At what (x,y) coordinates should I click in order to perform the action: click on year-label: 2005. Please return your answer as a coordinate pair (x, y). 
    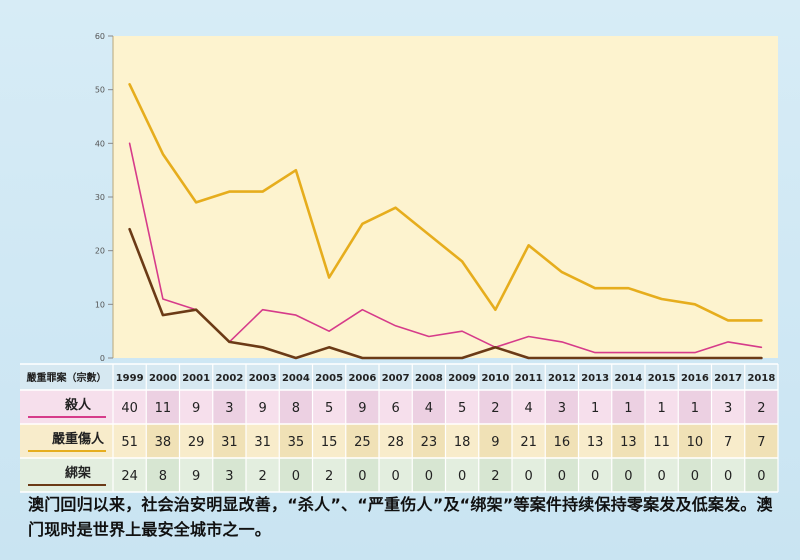
    Looking at the image, I should click on (329, 378).